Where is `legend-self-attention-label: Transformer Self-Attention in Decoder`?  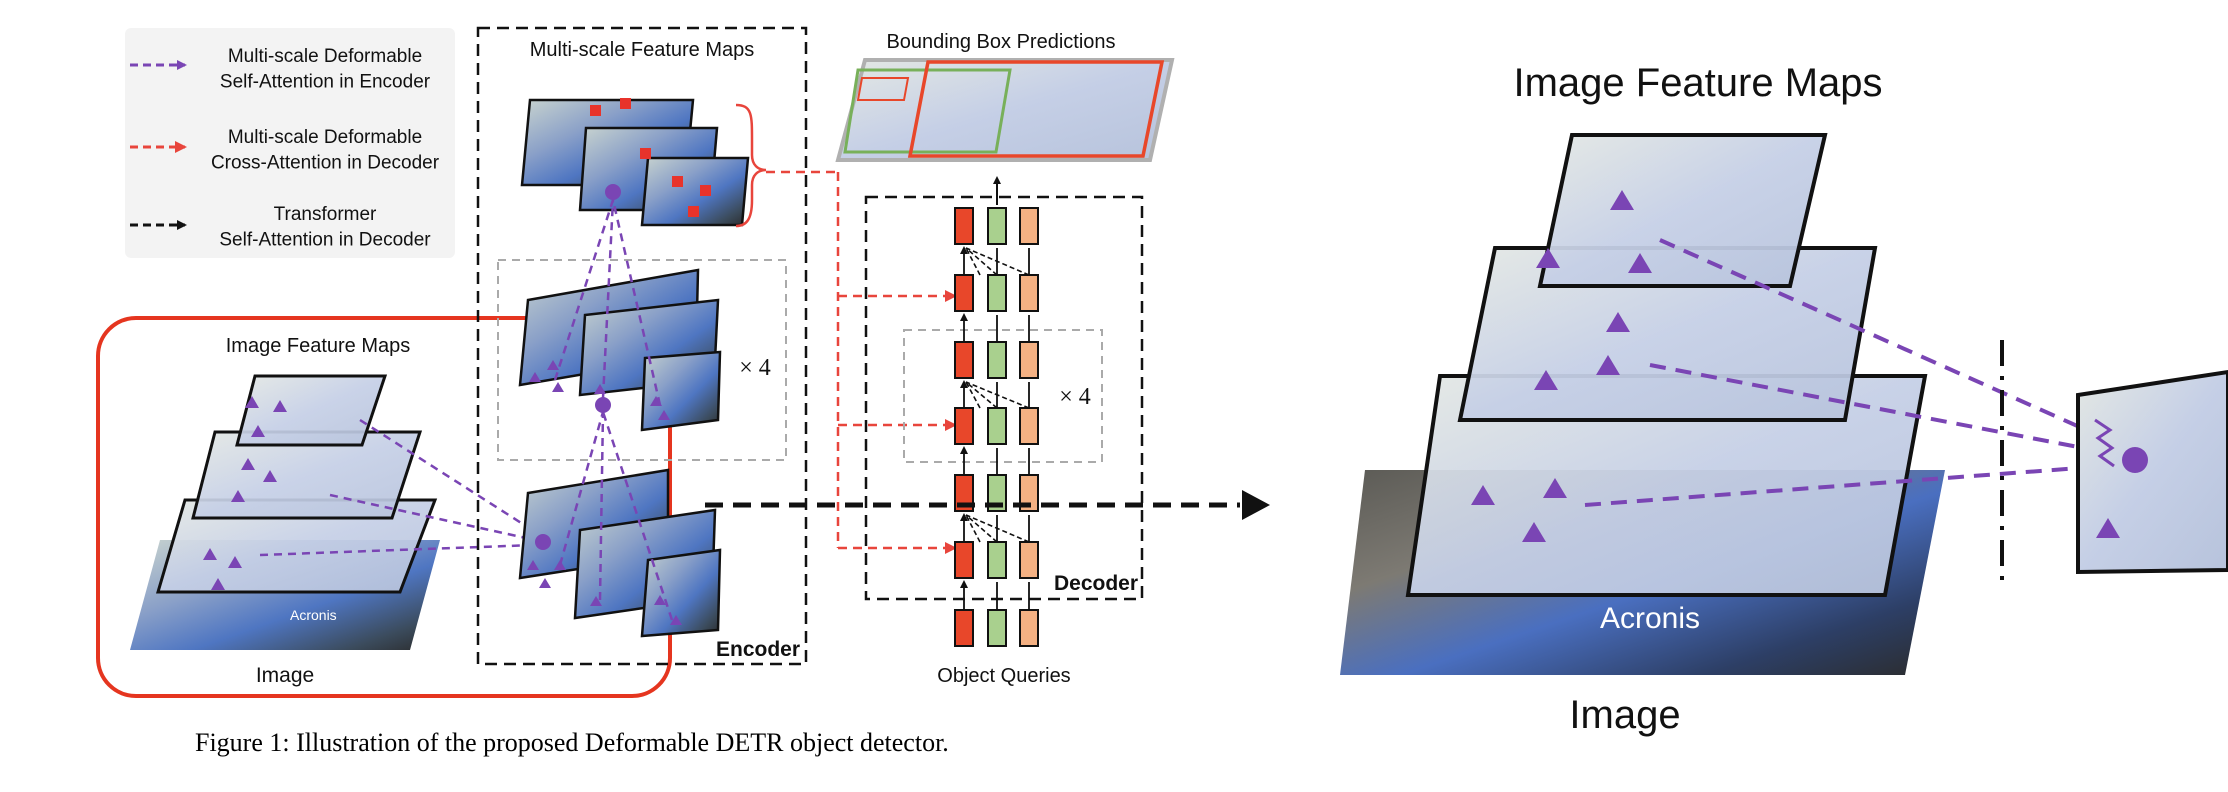 legend-self-attention-label: Transformer Self-Attention in Decoder is located at coordinates (325, 227).